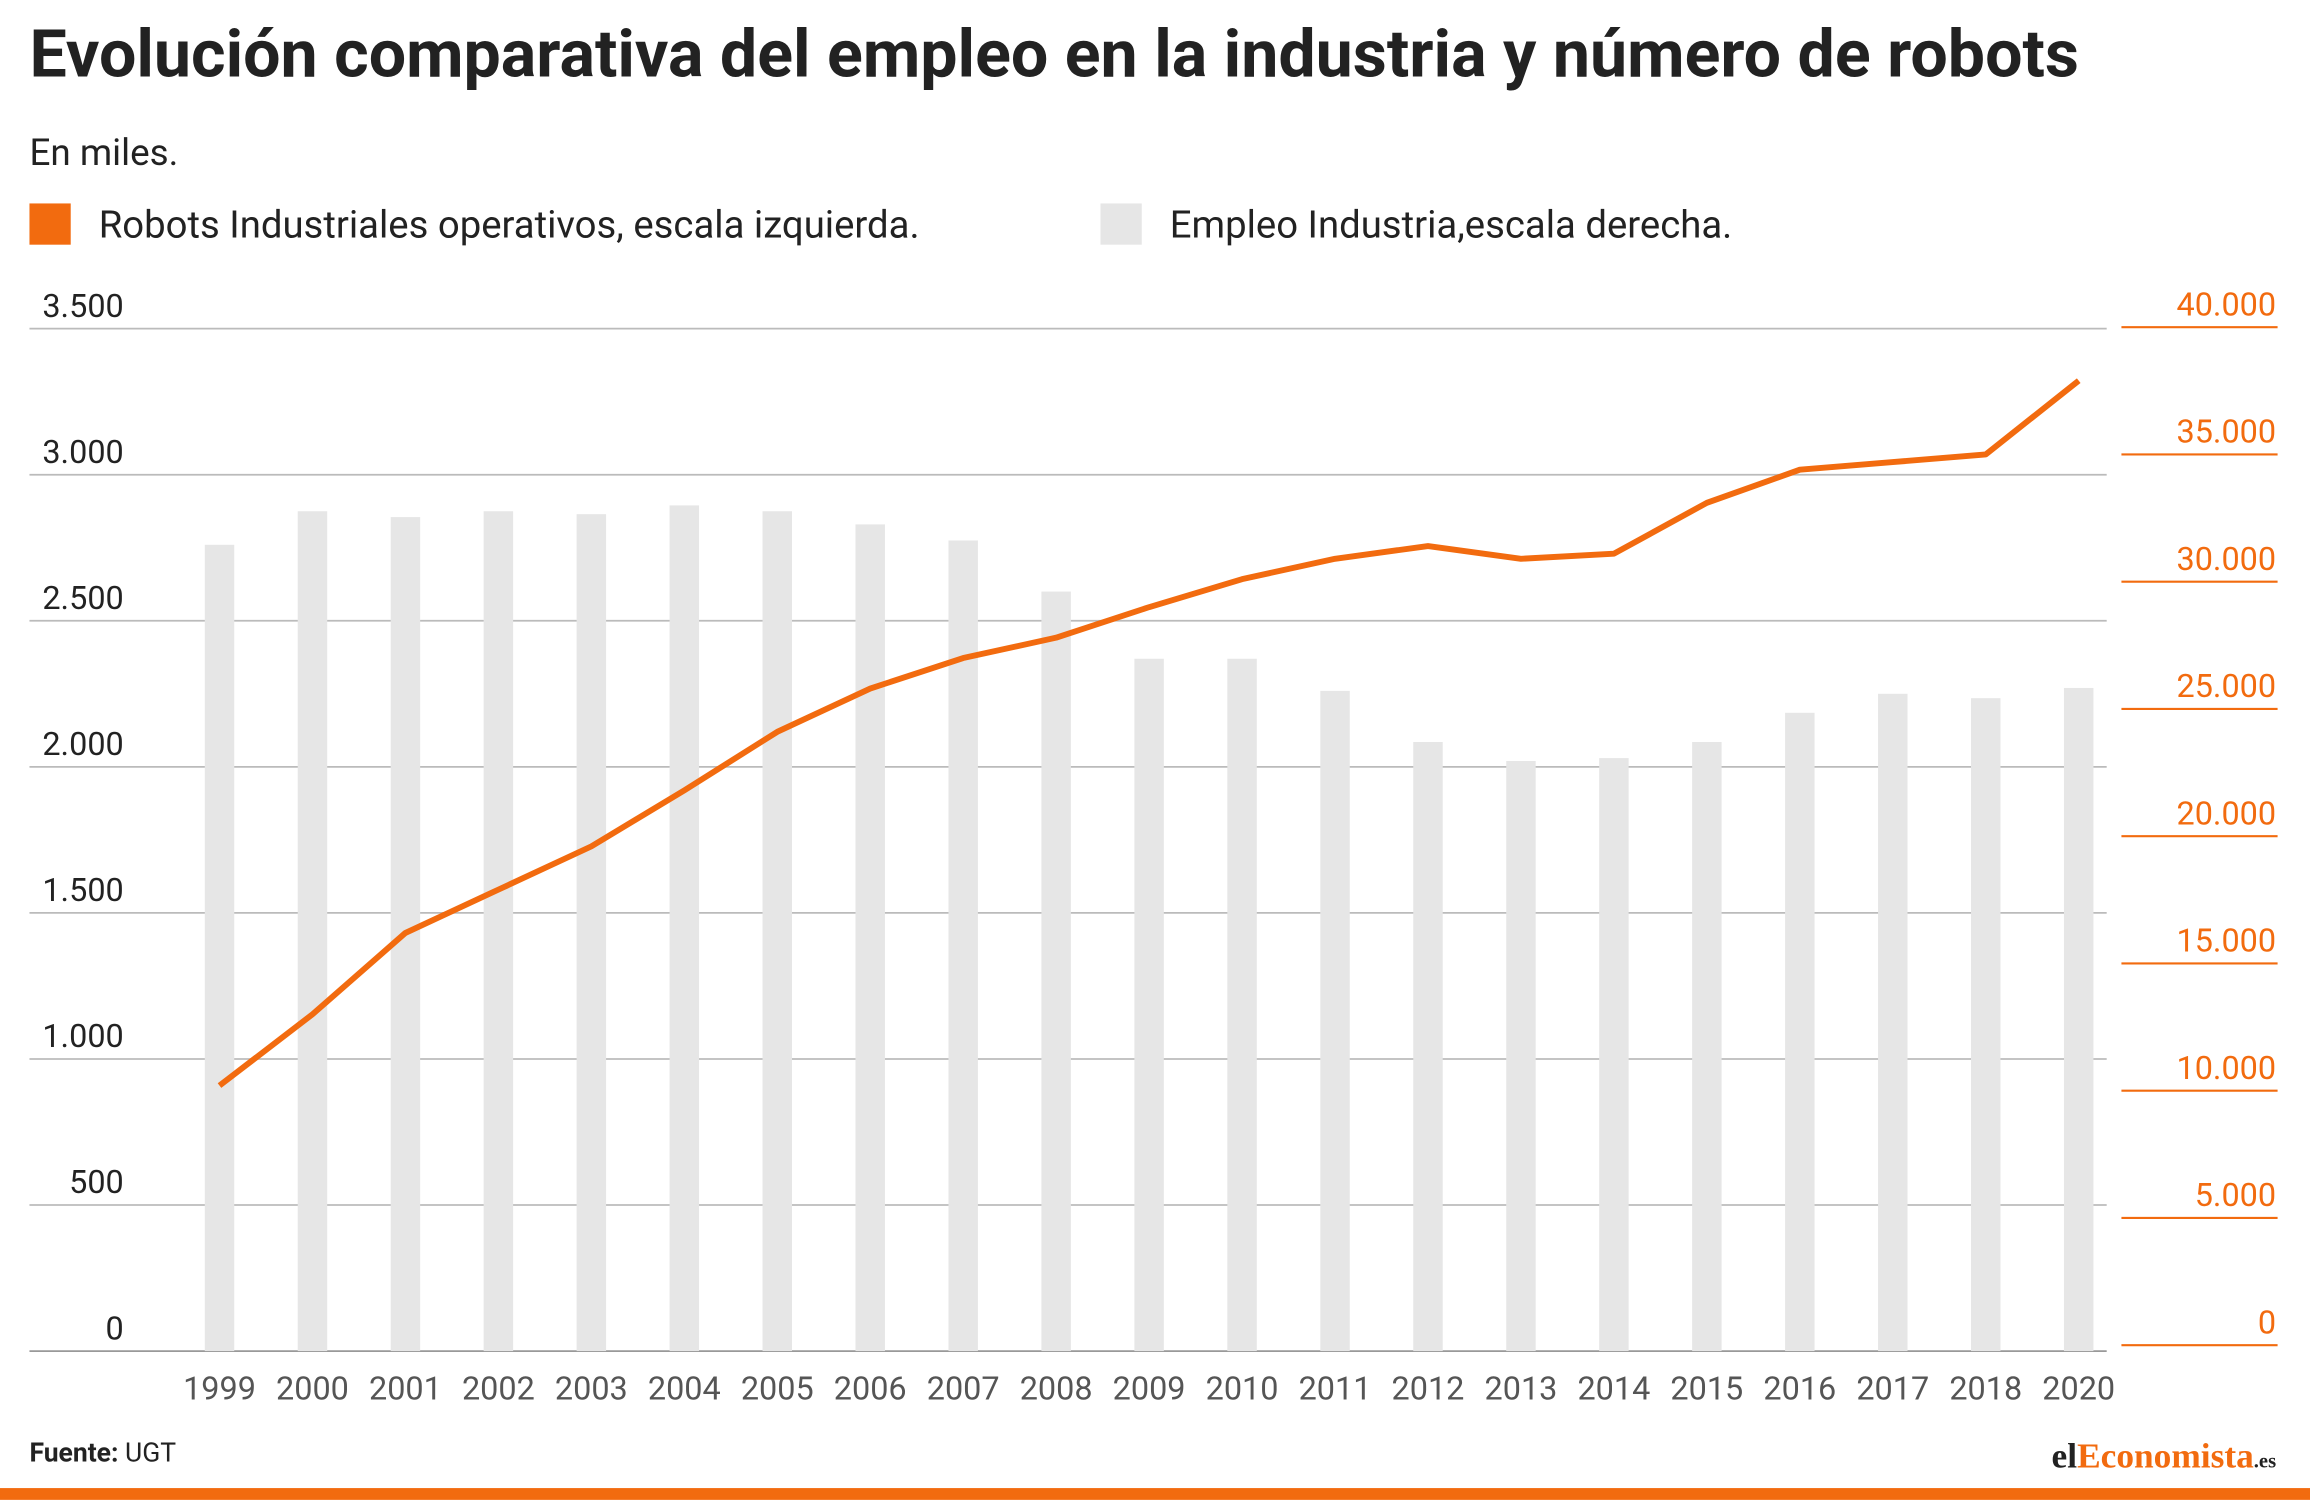  What do you see at coordinates (591, 1389) in the screenshot?
I see `x-tick-label: 2003` at bounding box center [591, 1389].